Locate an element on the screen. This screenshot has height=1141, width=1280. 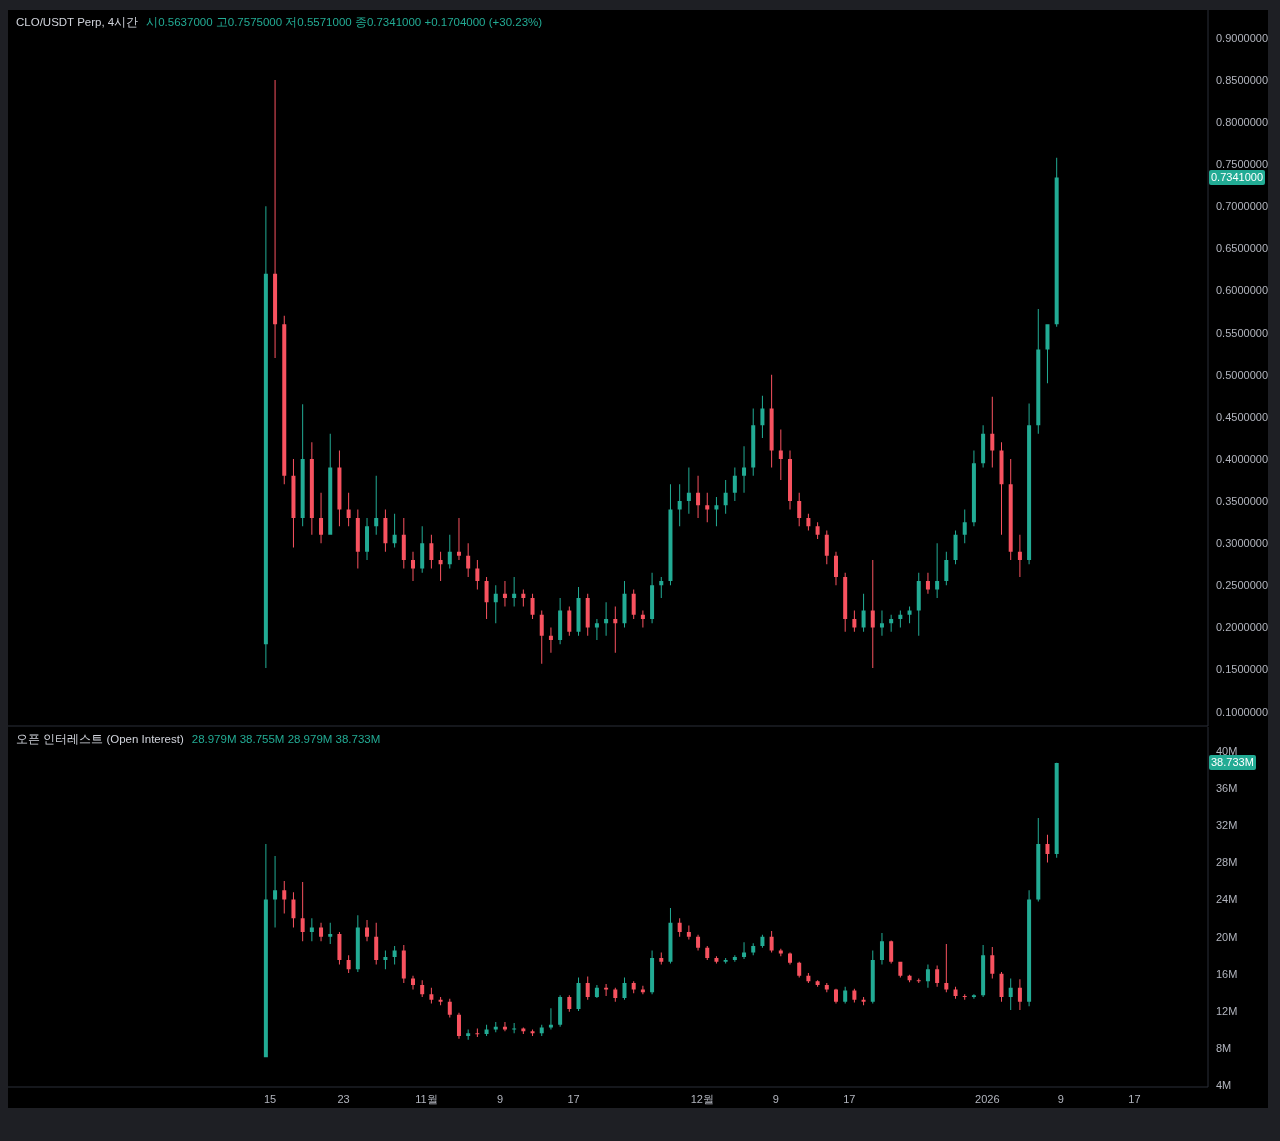
y-tick-label: 0.2500000 is located at coordinates (1242, 585).